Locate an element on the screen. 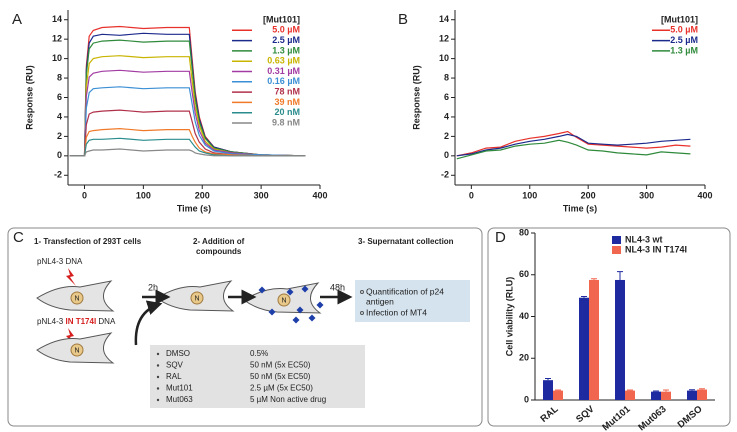  y-tick-label: 80 is located at coordinates (524, 232).